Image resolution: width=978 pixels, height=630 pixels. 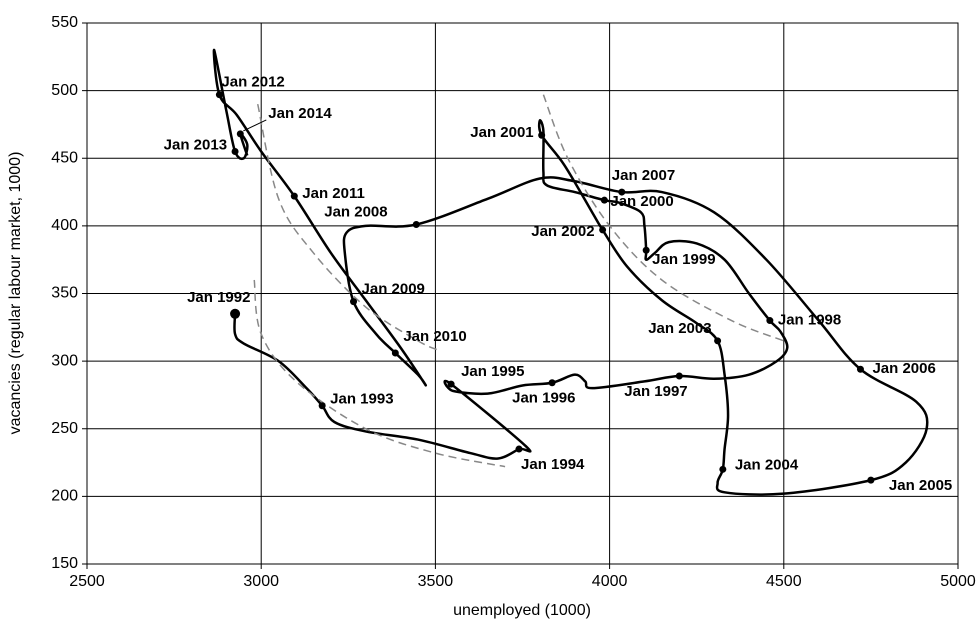 I want to click on point-label: Jan 1999, so click(x=683, y=259).